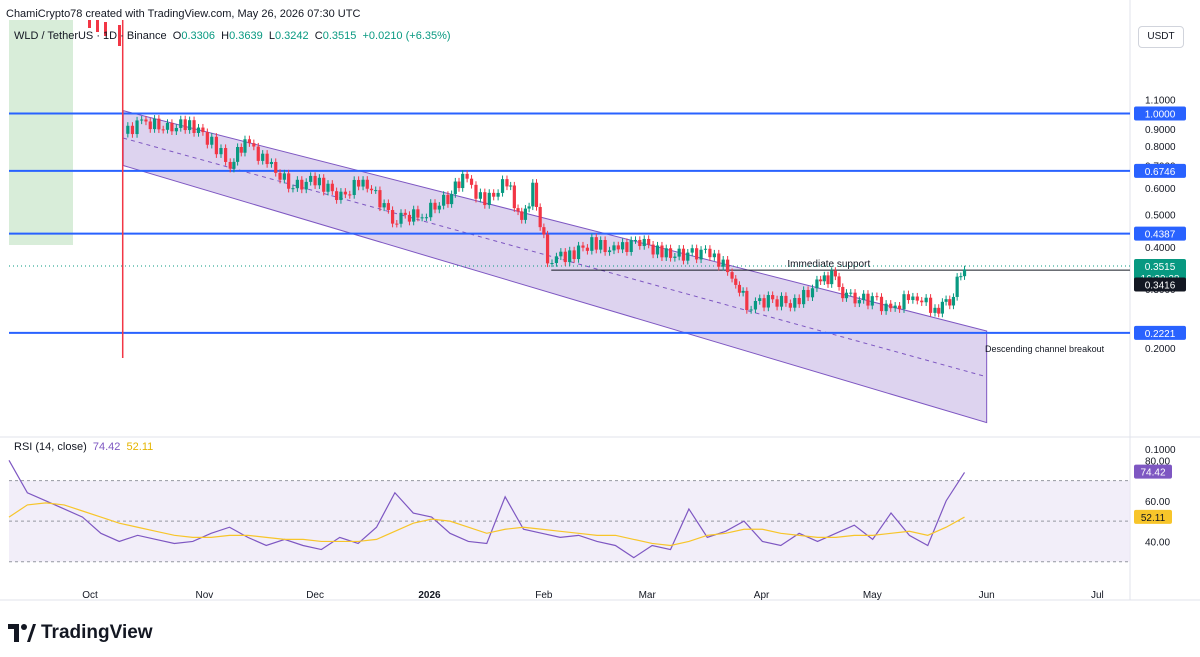 The width and height of the screenshot is (1200, 657). I want to click on price-tick-label: 0.1000, so click(1160, 450).